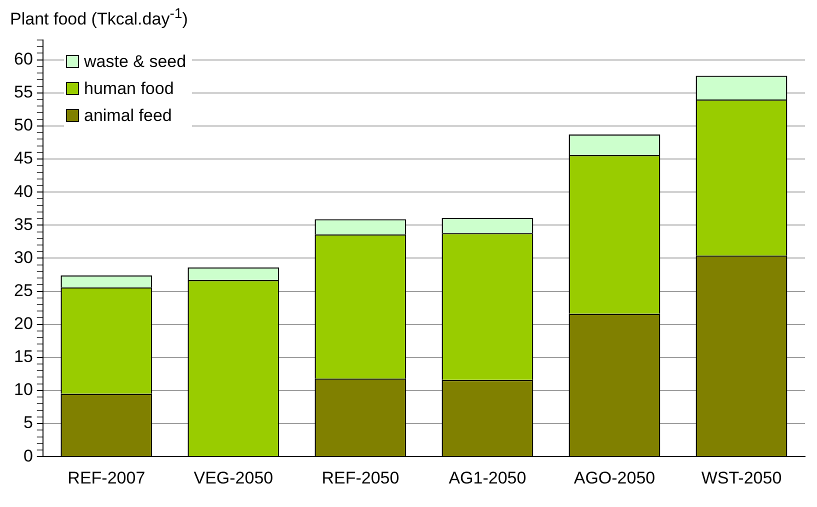  What do you see at coordinates (28, 422) in the screenshot?
I see `y-tick-label: 5` at bounding box center [28, 422].